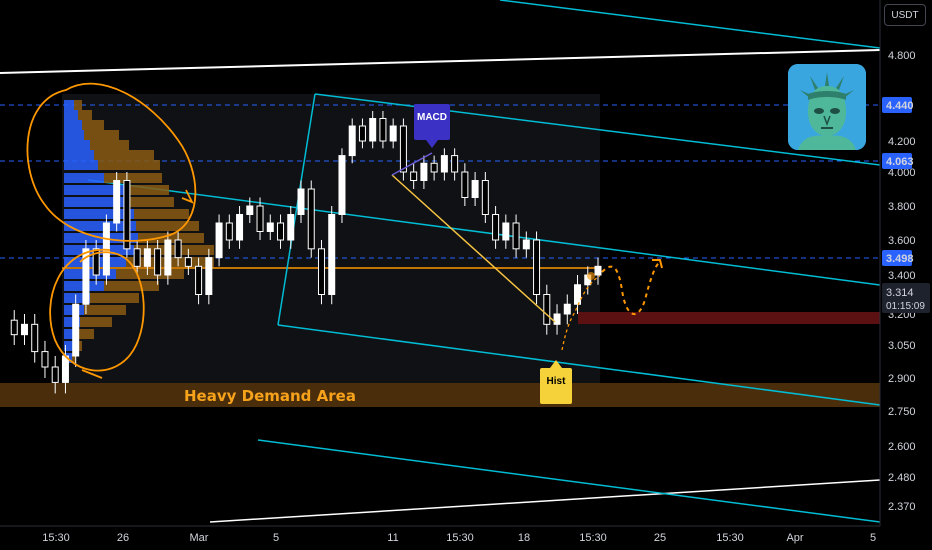 The height and width of the screenshot is (550, 932). I want to click on bottom-channel-line, so click(569, 481).